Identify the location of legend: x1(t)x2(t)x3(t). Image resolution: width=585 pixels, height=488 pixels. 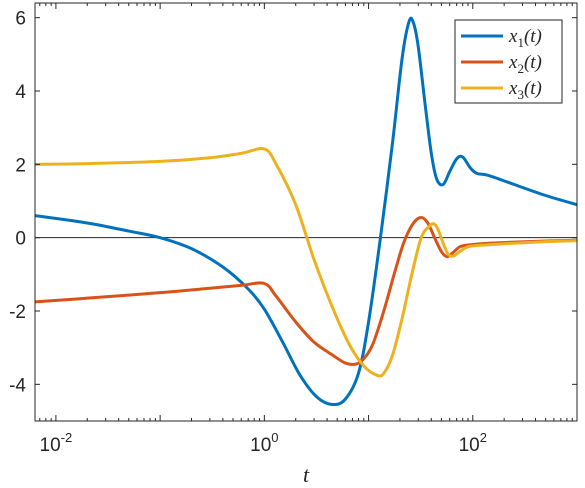
(508, 61).